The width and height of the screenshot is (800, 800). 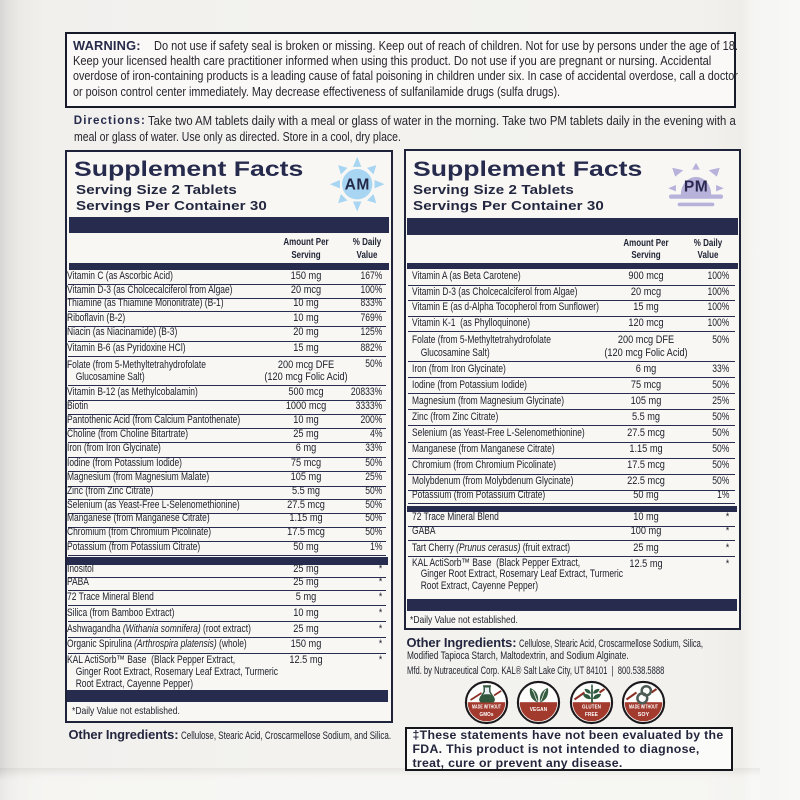 I want to click on svg-text: AM, so click(x=357, y=185).